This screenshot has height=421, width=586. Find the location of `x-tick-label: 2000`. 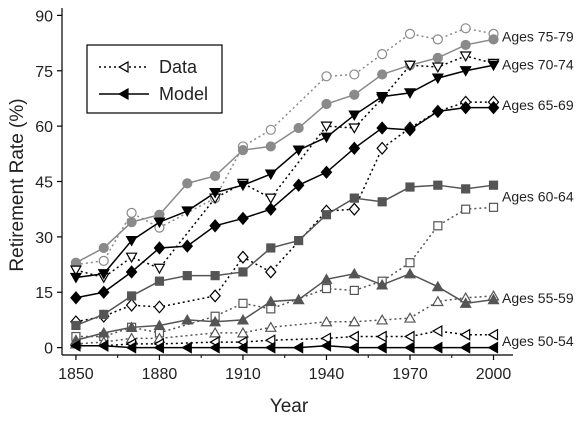

x-tick-label: 2000 is located at coordinates (494, 374).